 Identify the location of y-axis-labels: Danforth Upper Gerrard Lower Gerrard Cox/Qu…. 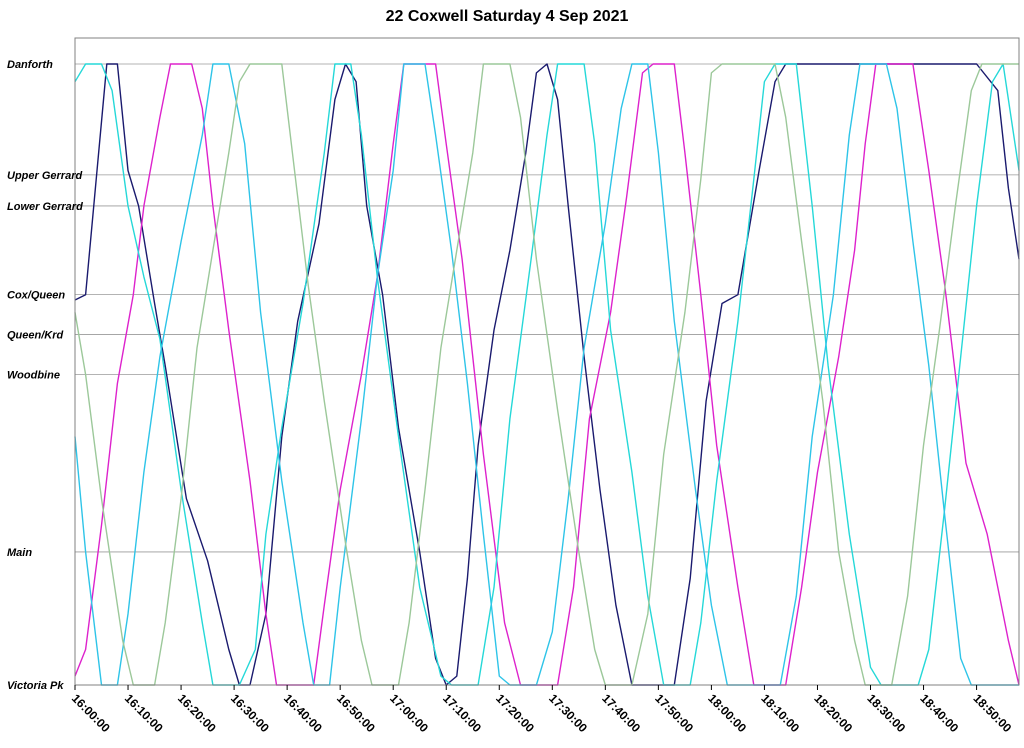
(45, 375).